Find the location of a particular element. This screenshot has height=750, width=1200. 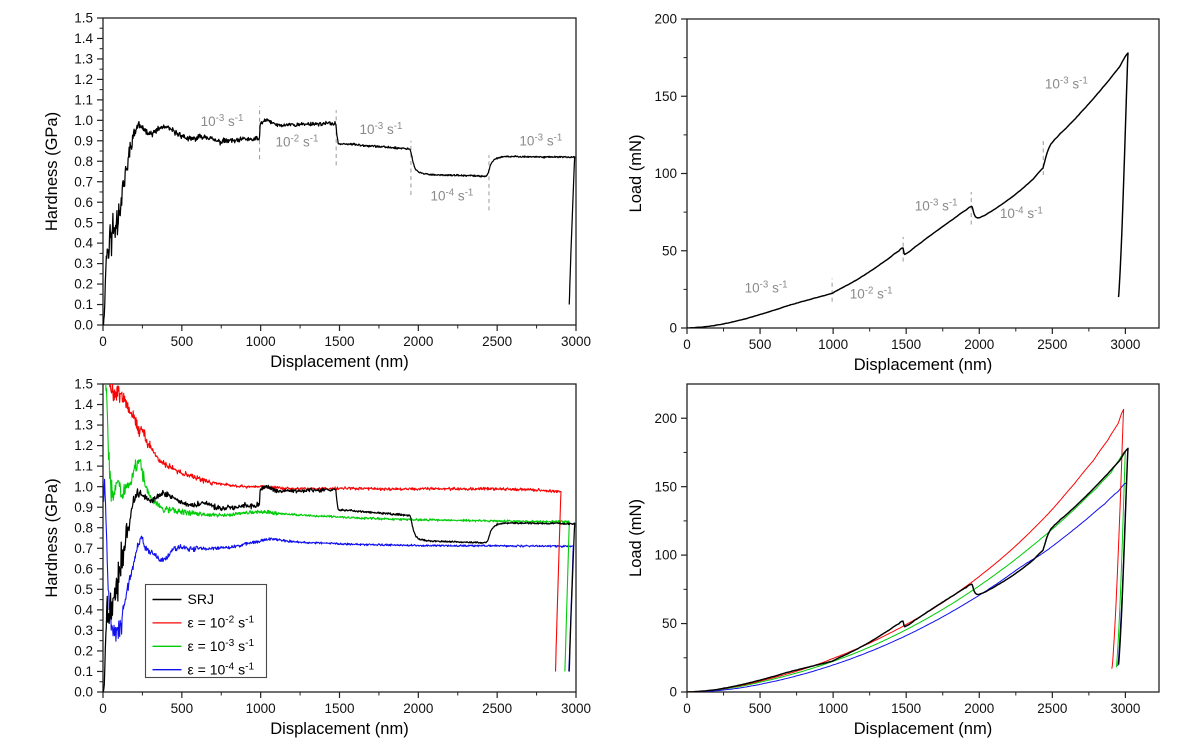

y-tick-label: 1.1 is located at coordinates (83, 99).